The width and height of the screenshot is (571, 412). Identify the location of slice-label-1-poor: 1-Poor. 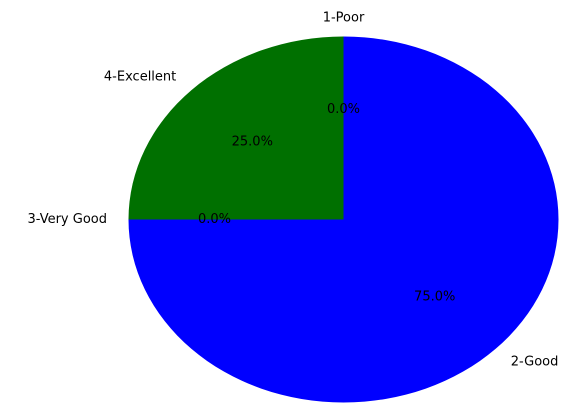
(344, 18).